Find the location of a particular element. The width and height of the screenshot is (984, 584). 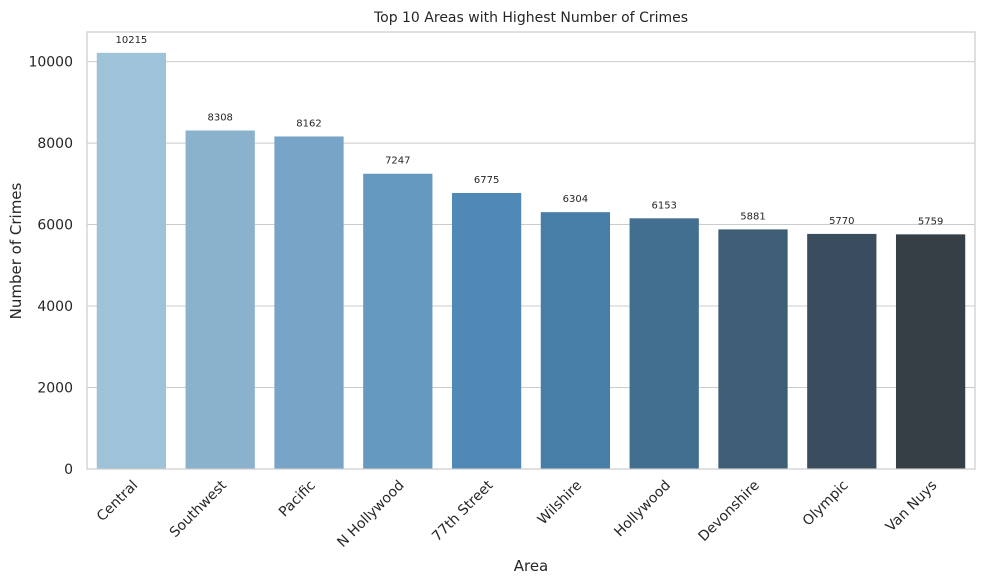

bar-value-label: 5770 is located at coordinates (841, 221).